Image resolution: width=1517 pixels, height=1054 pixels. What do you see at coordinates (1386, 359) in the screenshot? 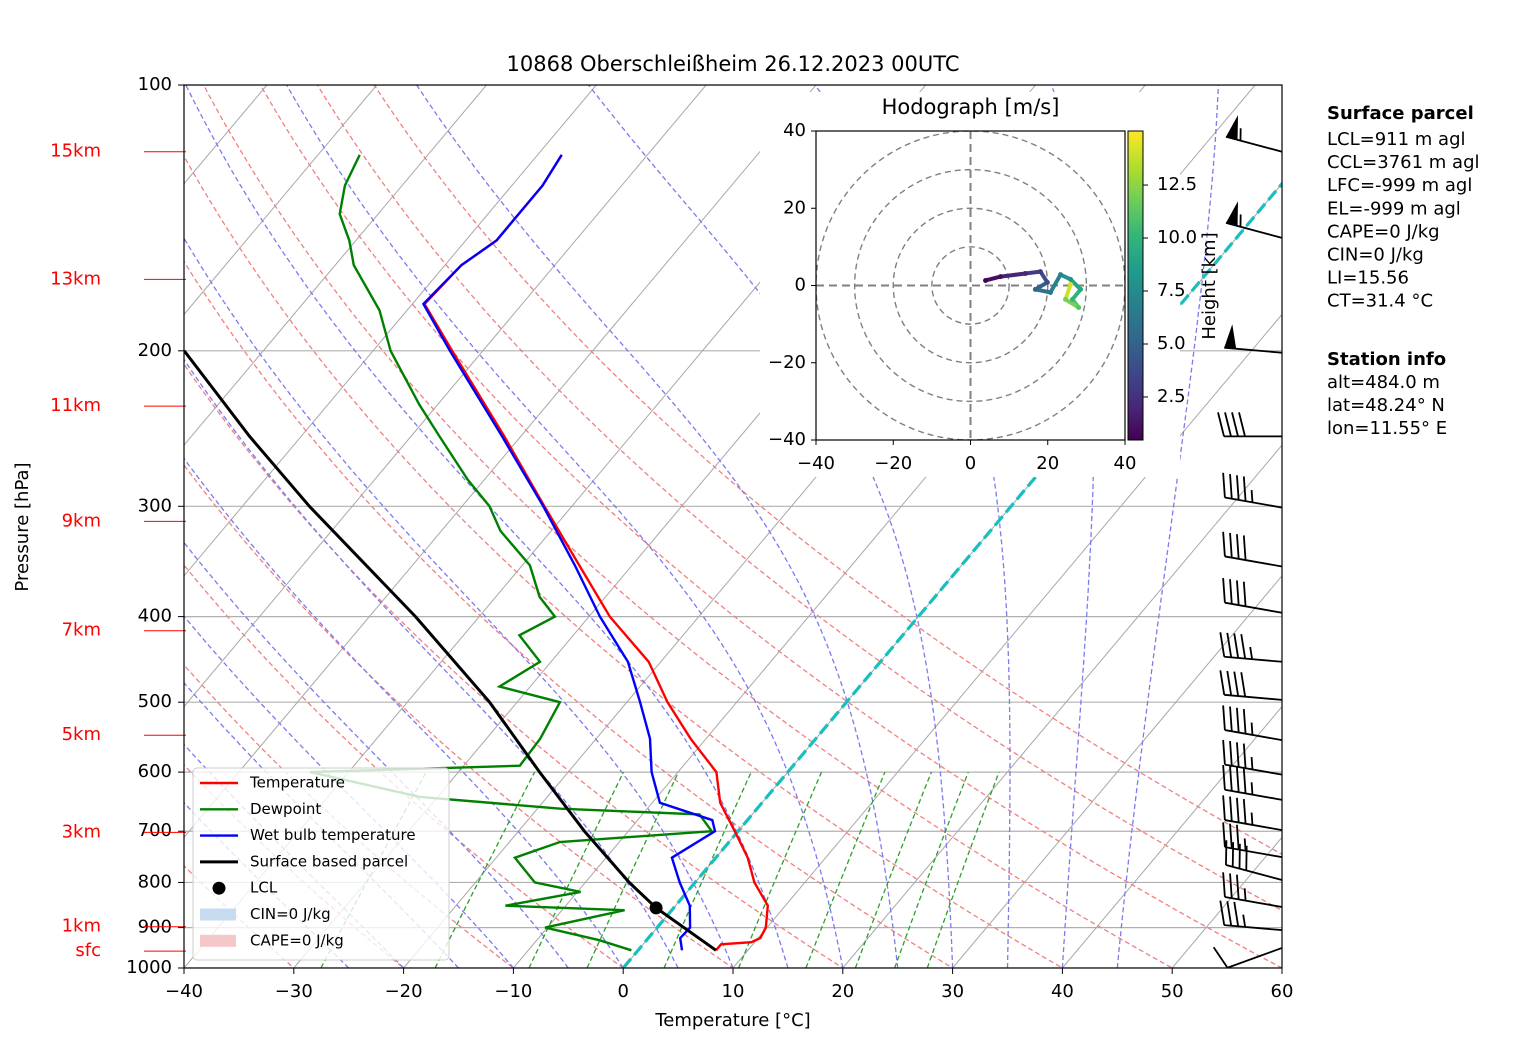
I see `panel-heading: Station info` at bounding box center [1386, 359].